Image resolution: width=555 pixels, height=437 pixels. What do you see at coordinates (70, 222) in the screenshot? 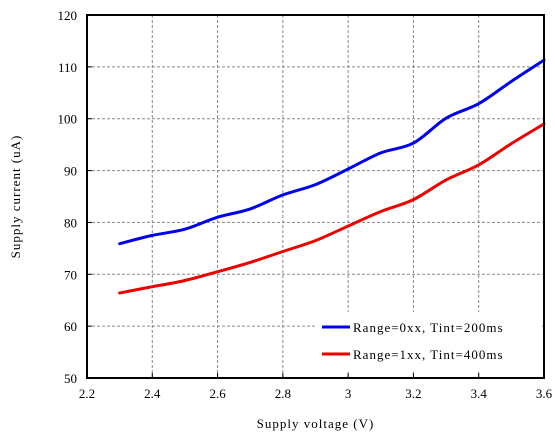
I see `y-tick-label: 80` at bounding box center [70, 222].